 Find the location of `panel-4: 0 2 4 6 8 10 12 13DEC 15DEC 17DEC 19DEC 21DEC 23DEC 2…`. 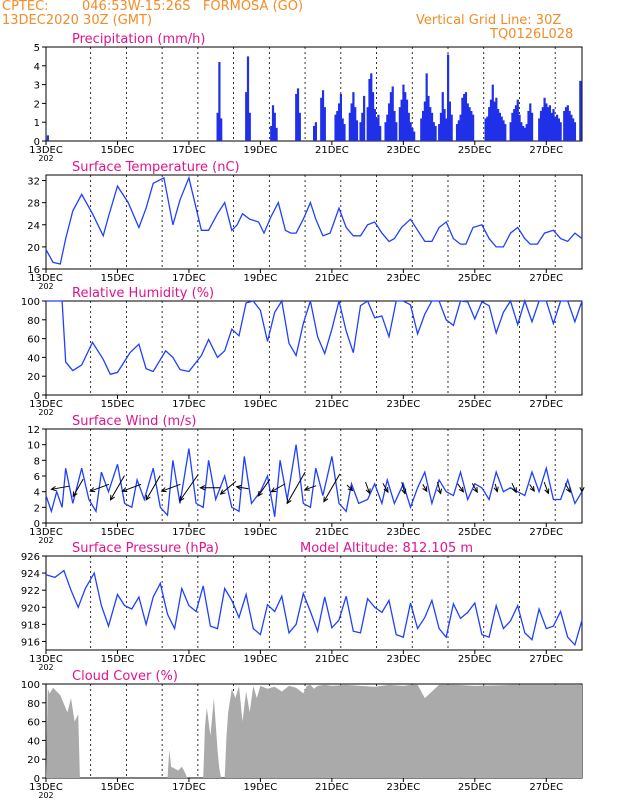

panel-4: 0 2 4 6 8 10 12 13DEC 15DEC 17DEC 19DEC 21DEC 23DEC 2… is located at coordinates (305, 479).